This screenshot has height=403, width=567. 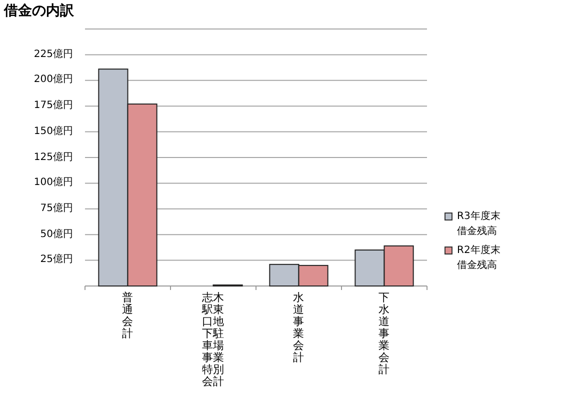 What do you see at coordinates (53, 157) in the screenshot?
I see `y-tick-label: 125億円` at bounding box center [53, 157].